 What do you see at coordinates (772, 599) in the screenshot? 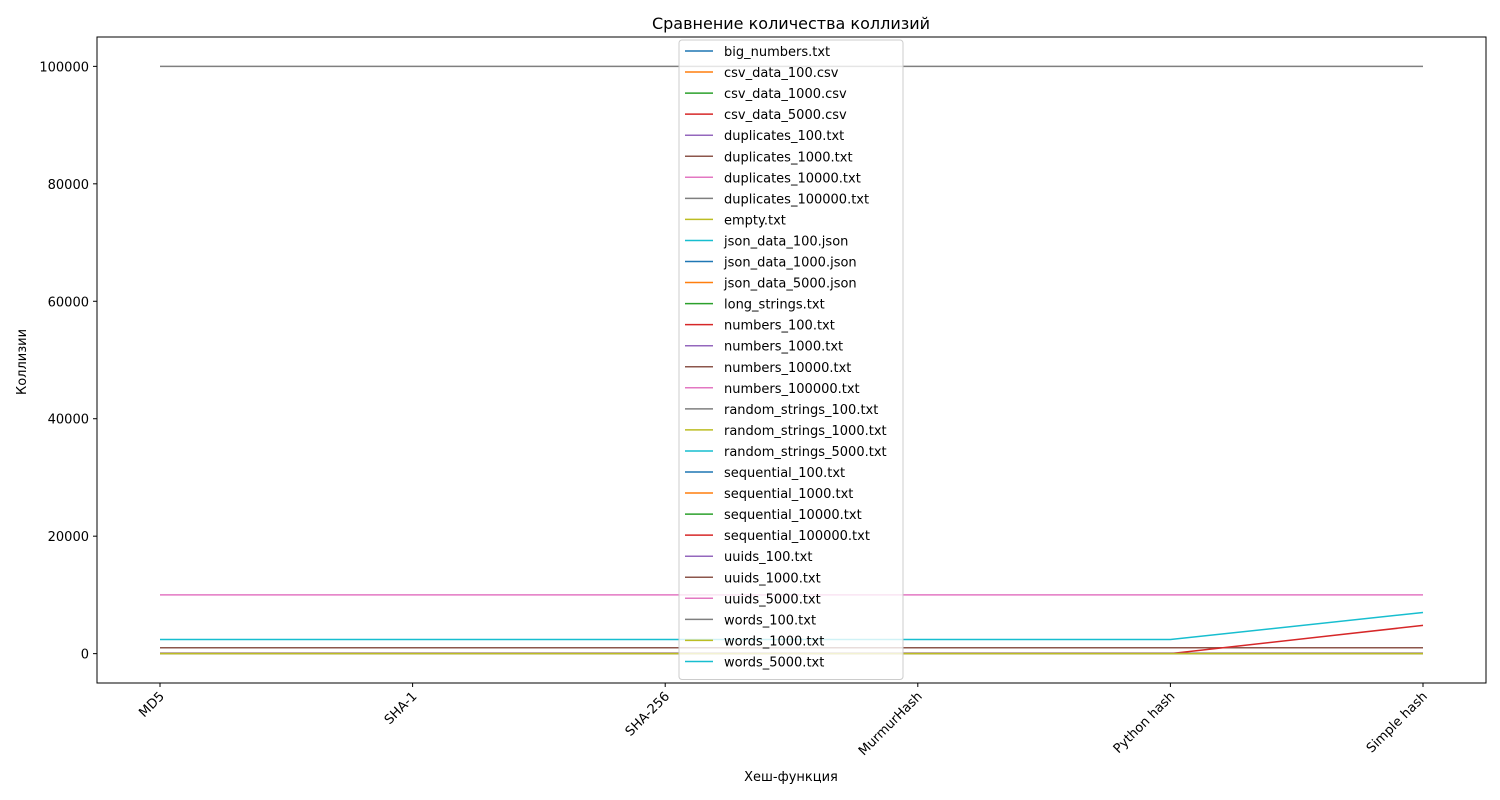
I see `legend-label: uuids_5000.txt` at bounding box center [772, 599].